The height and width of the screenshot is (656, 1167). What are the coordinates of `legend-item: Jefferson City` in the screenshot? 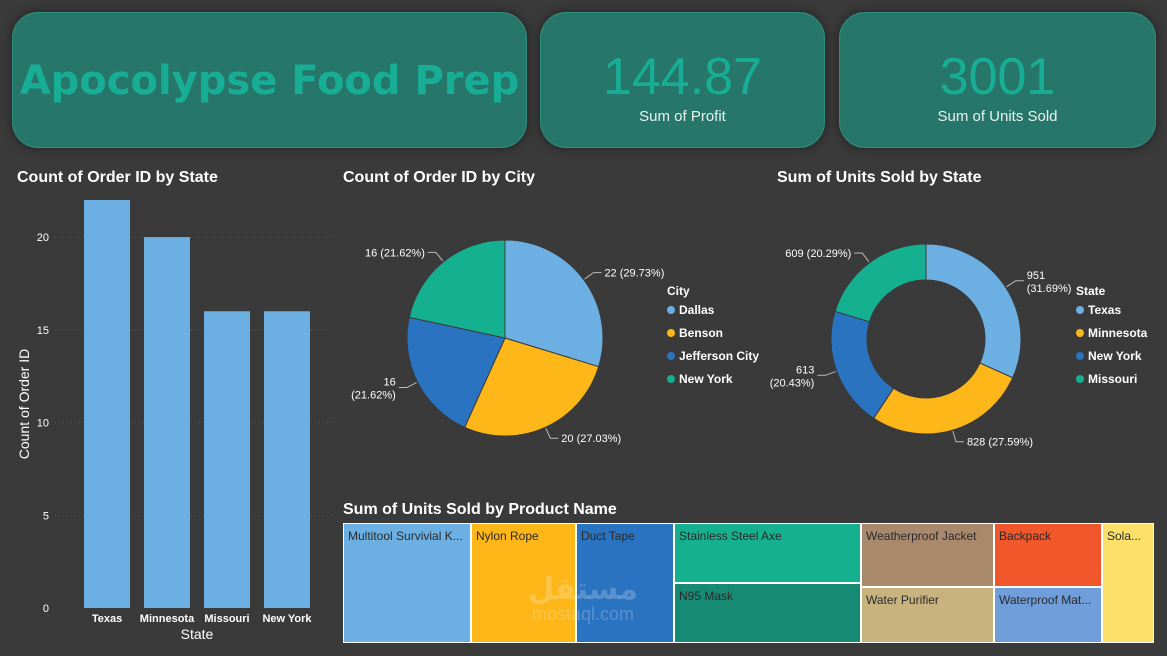 It's located at (719, 356).